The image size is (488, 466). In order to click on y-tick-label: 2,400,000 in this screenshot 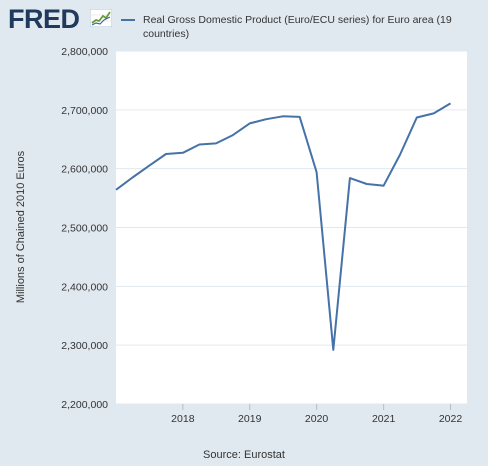, I will do `click(84, 287)`.